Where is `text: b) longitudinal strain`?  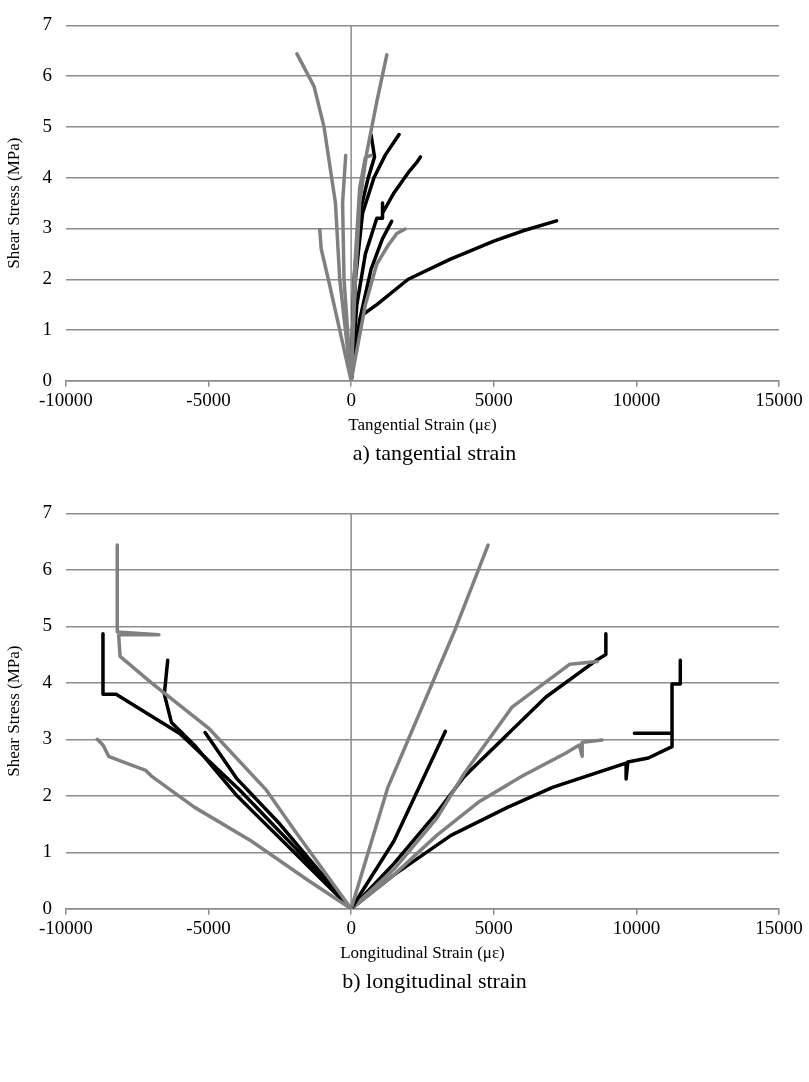 text: b) longitudinal strain is located at coordinates (434, 981).